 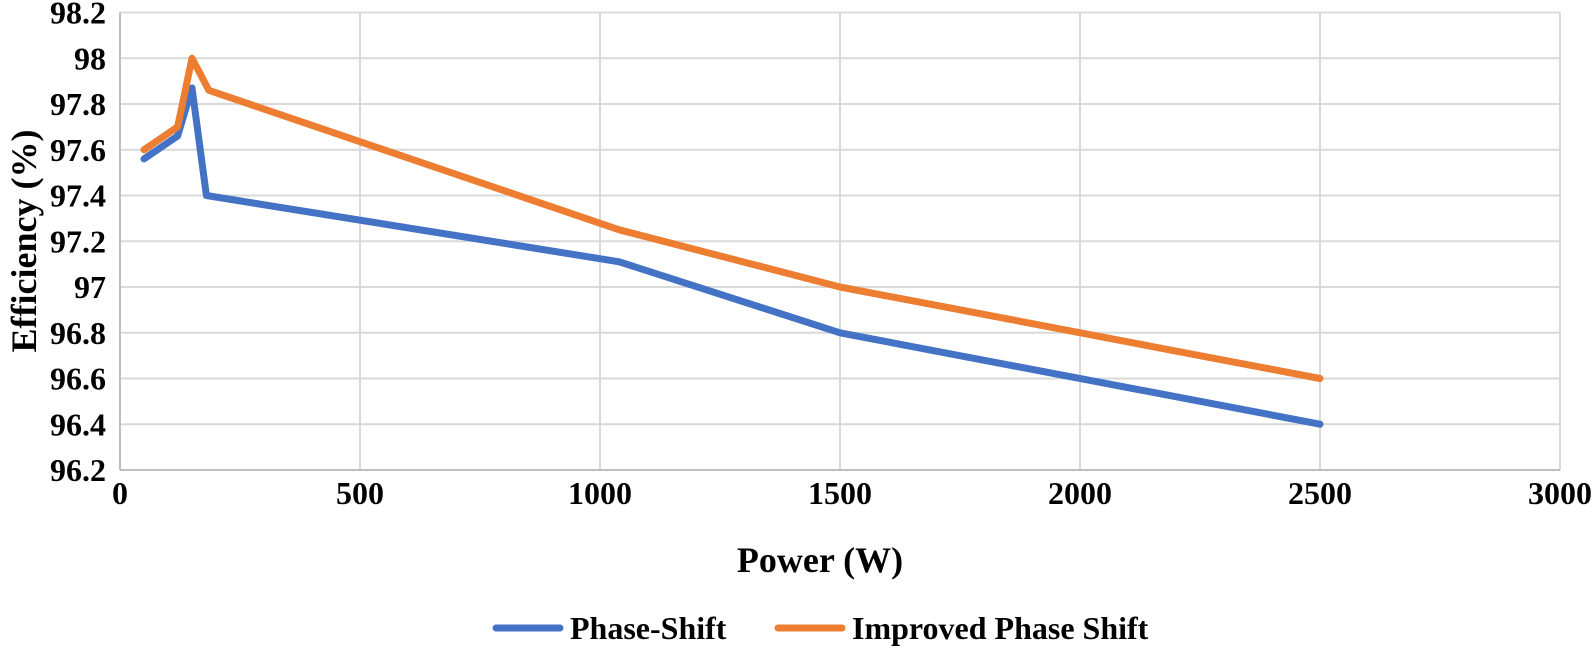 What do you see at coordinates (1320, 493) in the screenshot?
I see `x-tick-label: 2500` at bounding box center [1320, 493].